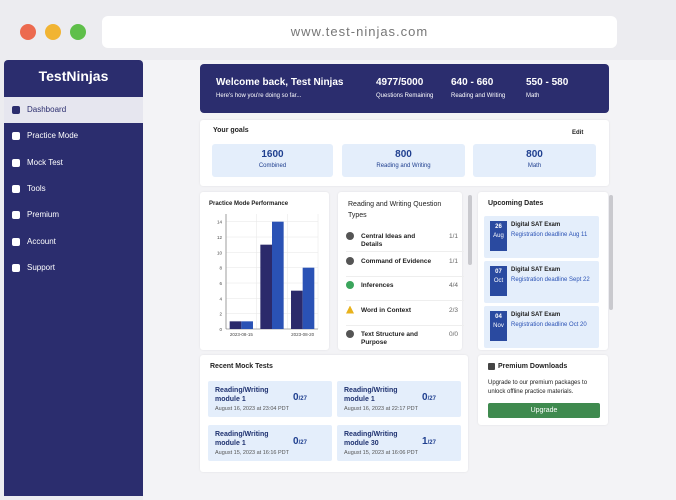  I want to click on maximize-dot, so click(78, 32).